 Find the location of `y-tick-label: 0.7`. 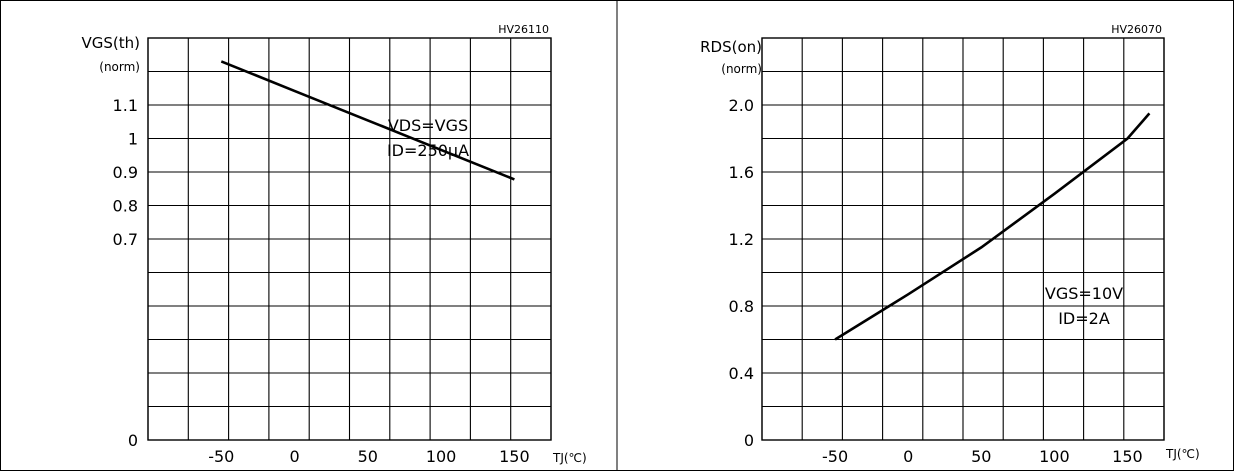

y-tick-label: 0.7 is located at coordinates (125, 239).